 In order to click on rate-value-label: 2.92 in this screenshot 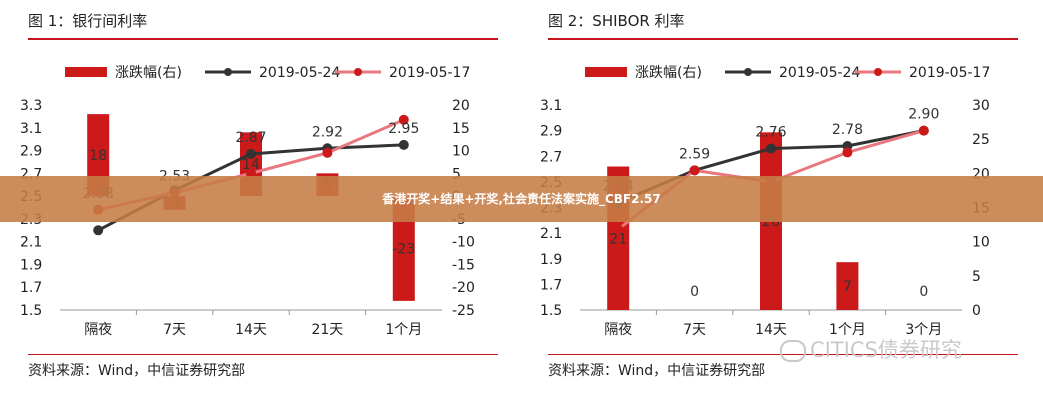, I will do `click(327, 132)`.